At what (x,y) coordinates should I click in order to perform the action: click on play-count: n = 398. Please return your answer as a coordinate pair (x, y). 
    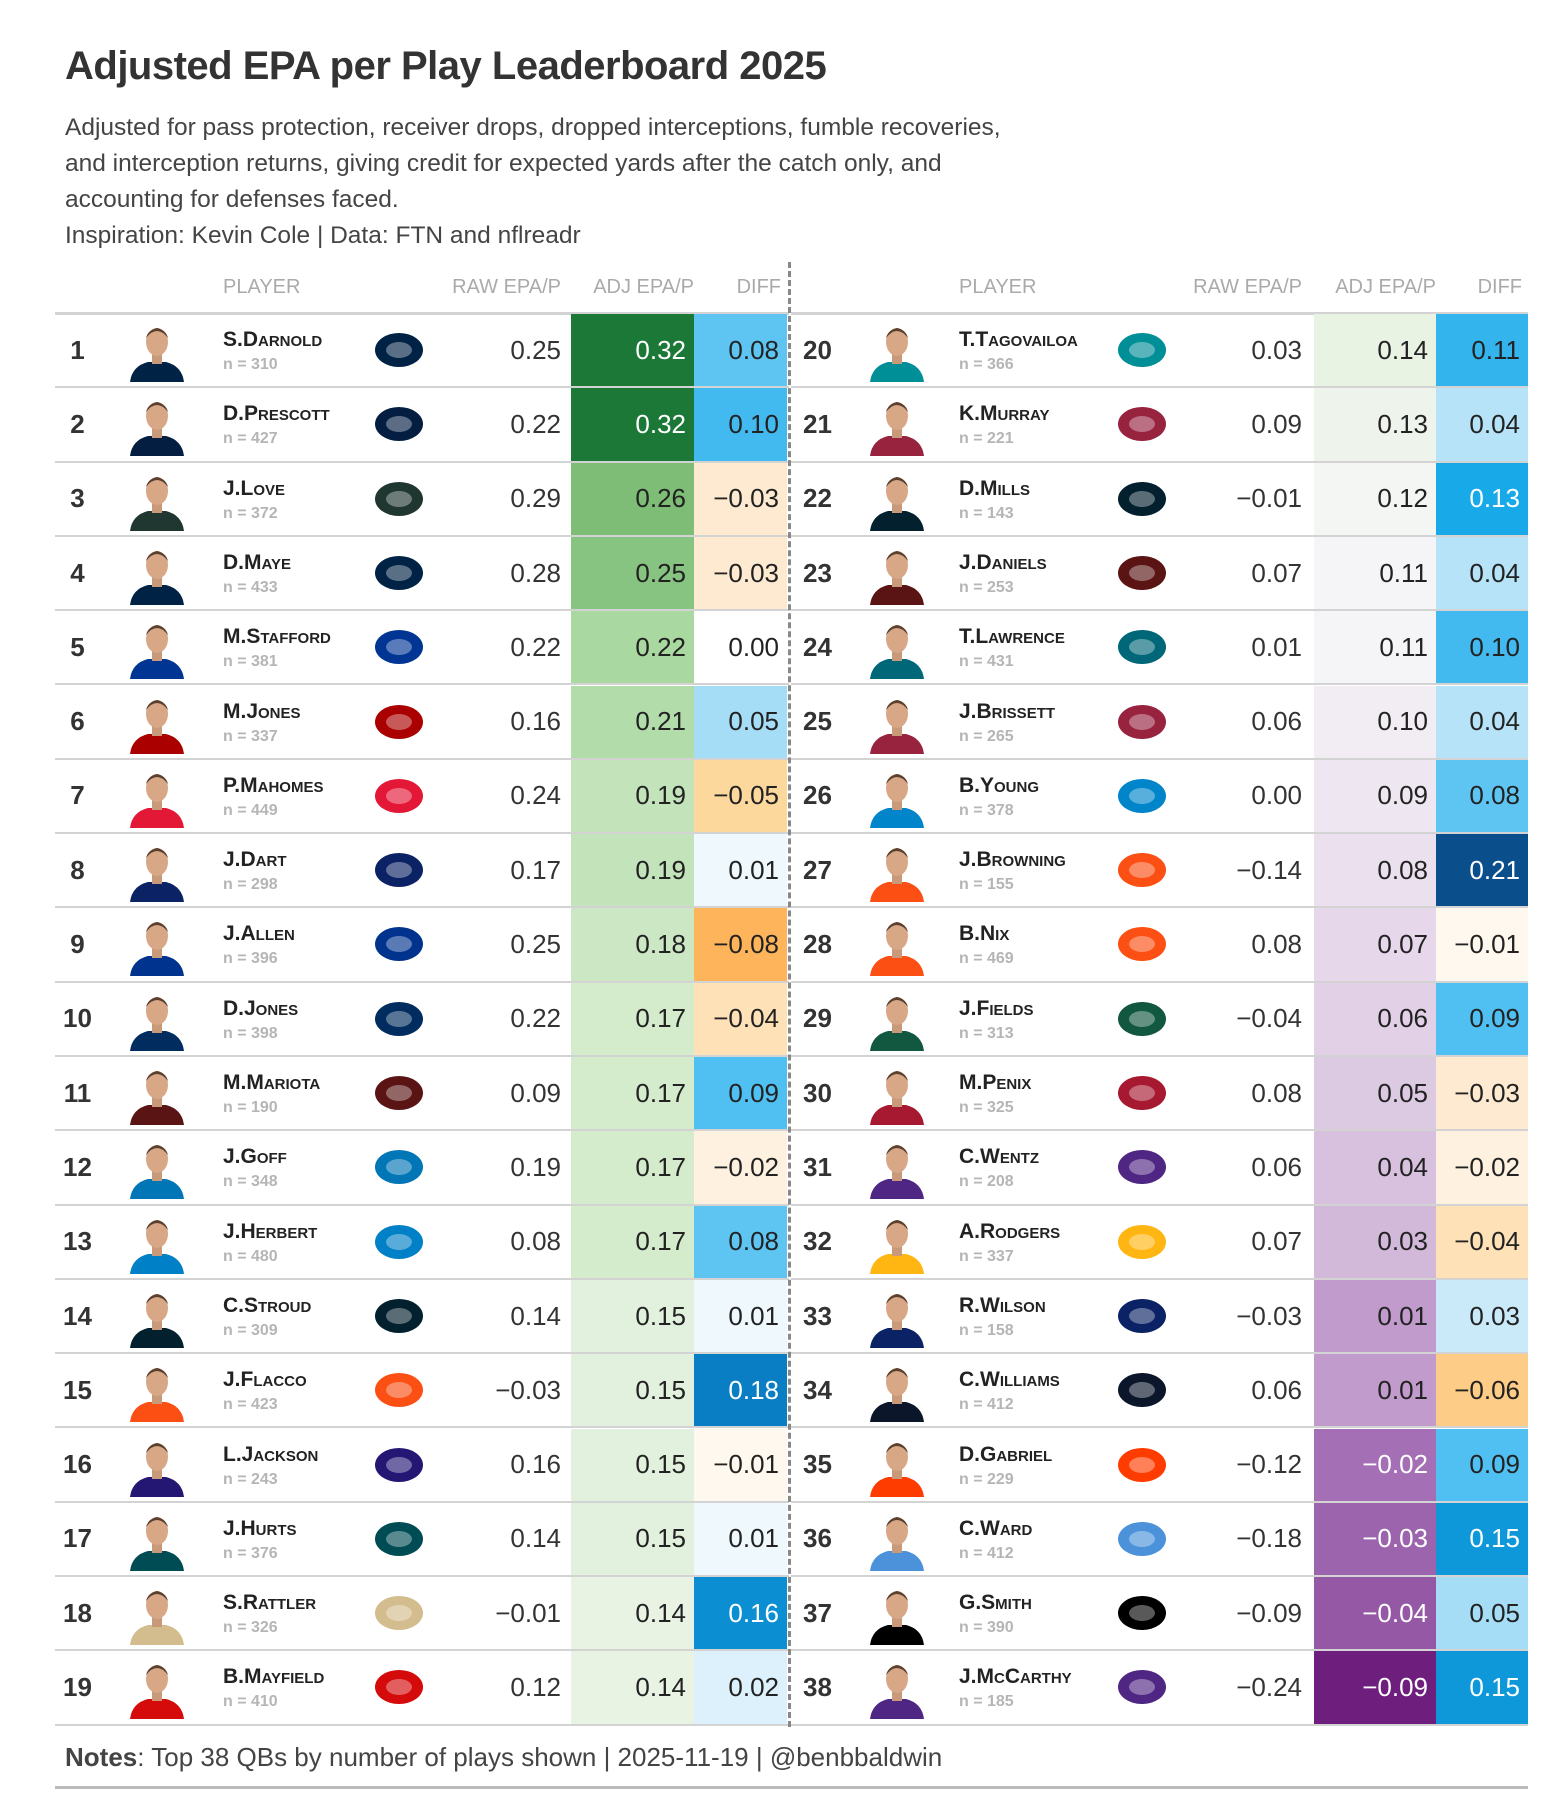
    Looking at the image, I should click on (250, 1033).